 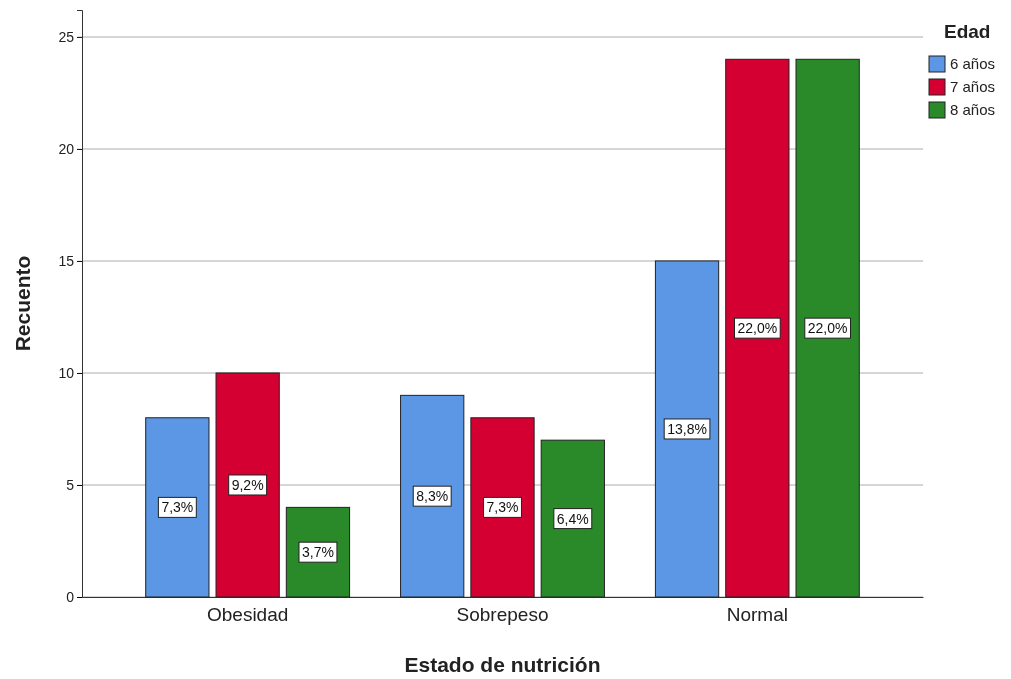 What do you see at coordinates (66, 36) in the screenshot?
I see `y-tick-label: 25` at bounding box center [66, 36].